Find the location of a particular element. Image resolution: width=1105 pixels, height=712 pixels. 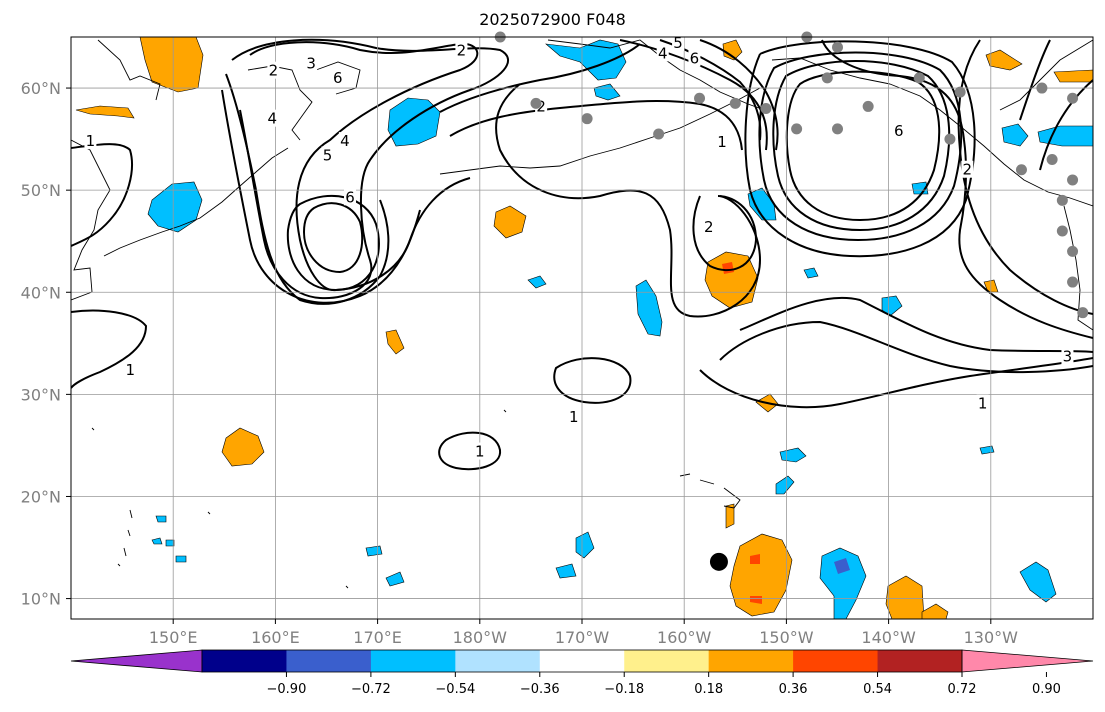

colorbar-tick-label: 0.90 is located at coordinates (1046, 689).